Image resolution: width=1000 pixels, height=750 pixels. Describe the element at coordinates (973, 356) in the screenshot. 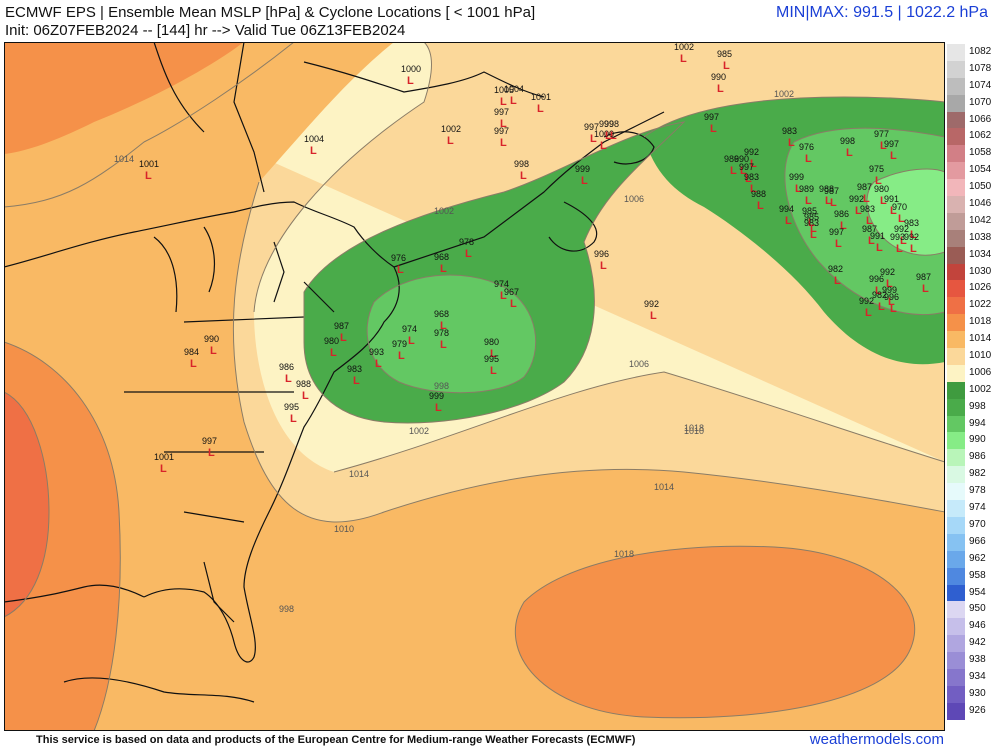

I see `colorbar-step: 1010` at that location.